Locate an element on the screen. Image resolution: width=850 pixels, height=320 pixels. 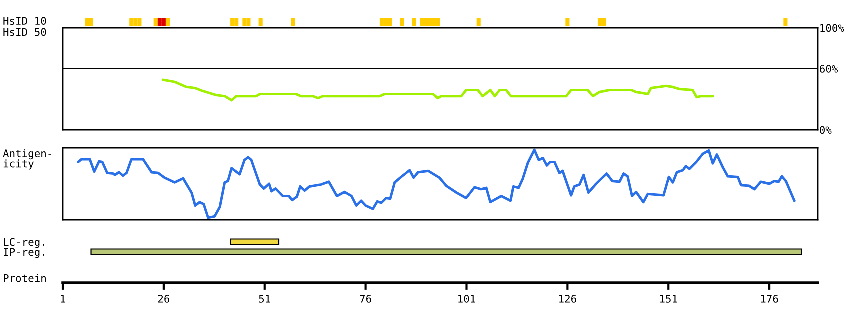
y-axis-title: HsID 10 is located at coordinates (25, 21).